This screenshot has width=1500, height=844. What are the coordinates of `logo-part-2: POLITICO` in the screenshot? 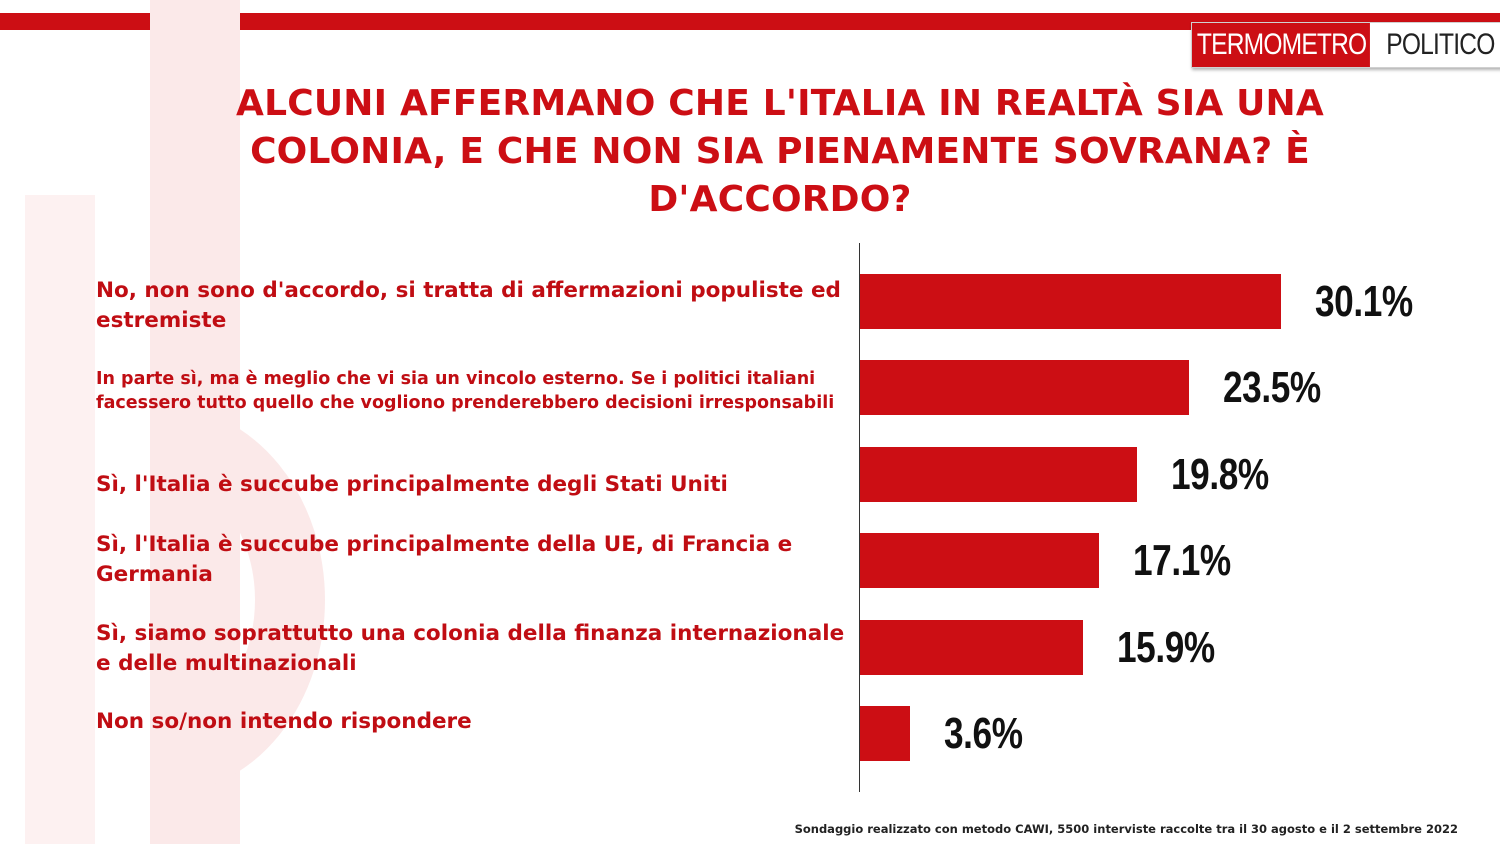 It's located at (1440, 44).